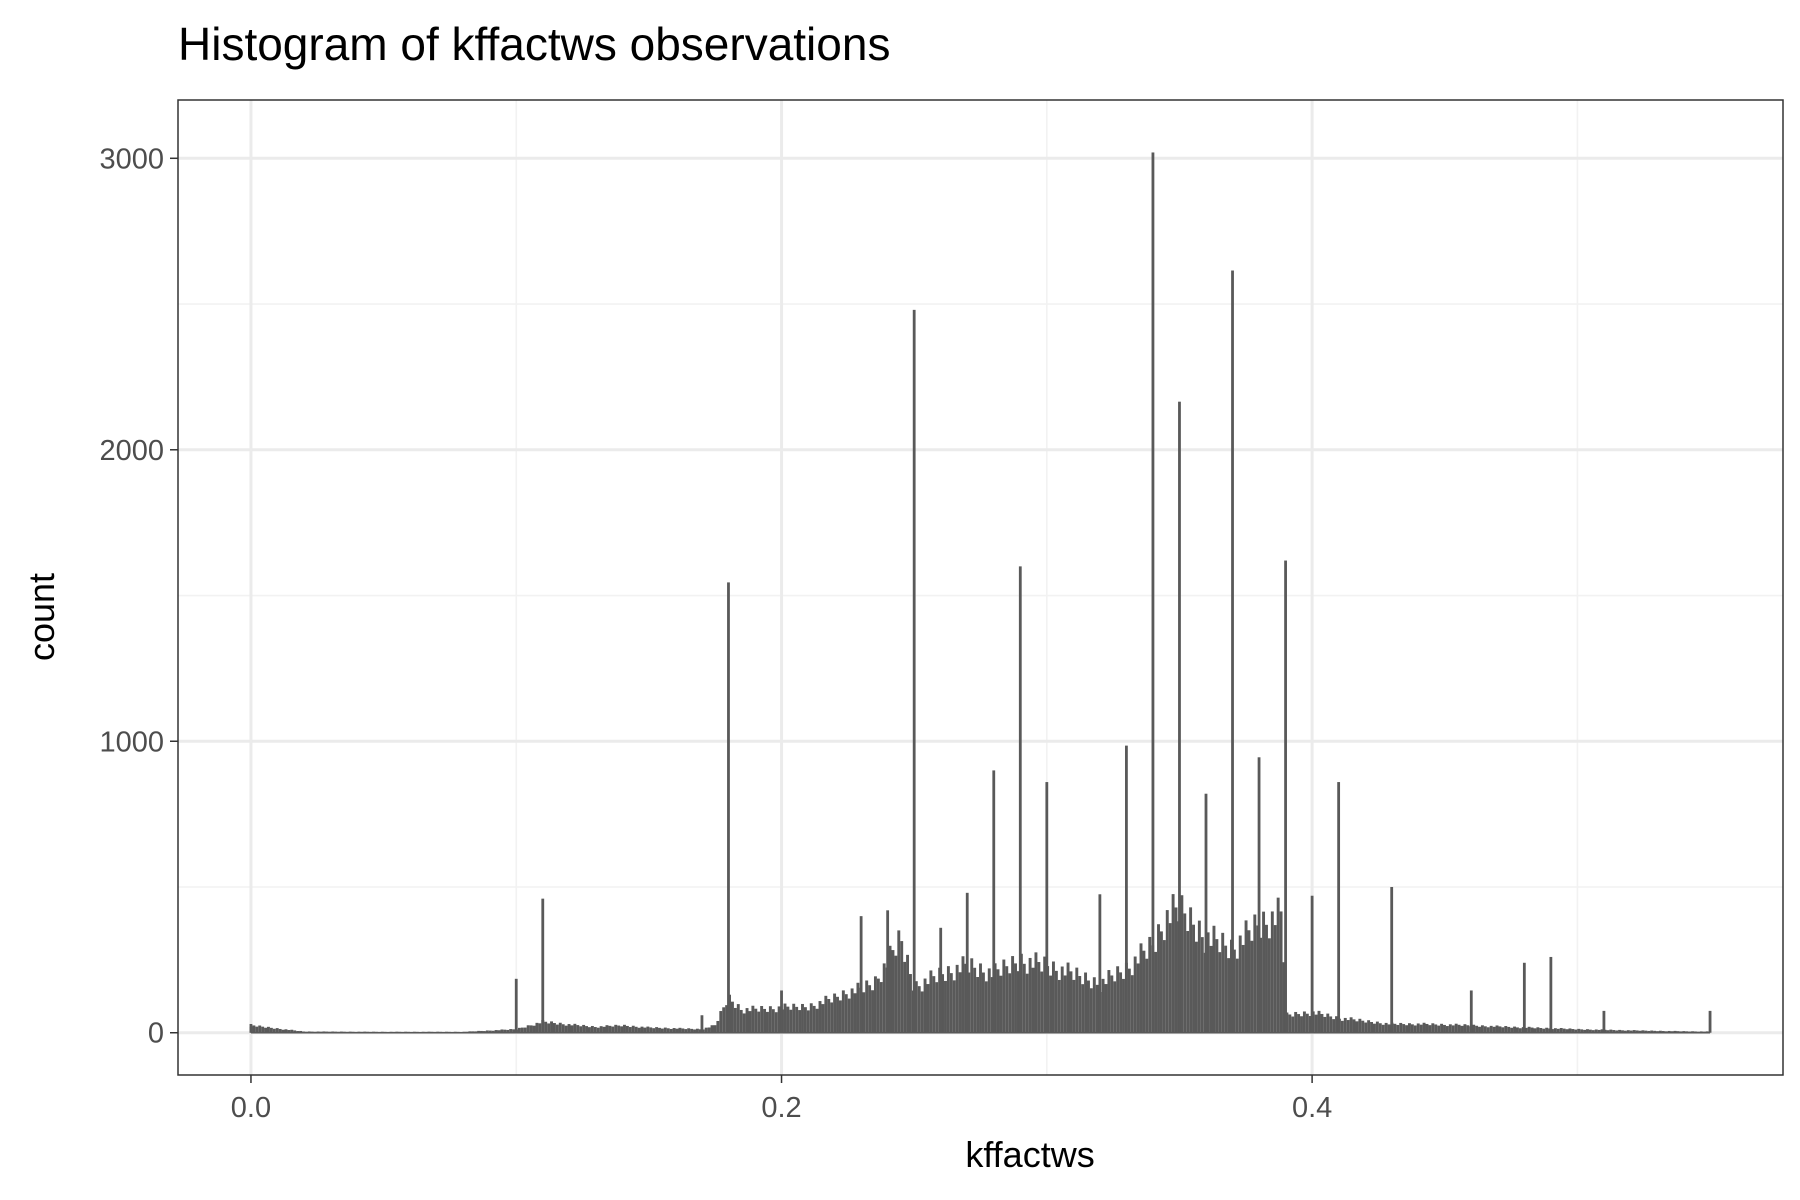 Image resolution: width=1800 pixels, height=1200 pixels. Describe the element at coordinates (131, 451) in the screenshot. I see `y-tick-label: 2000` at that location.